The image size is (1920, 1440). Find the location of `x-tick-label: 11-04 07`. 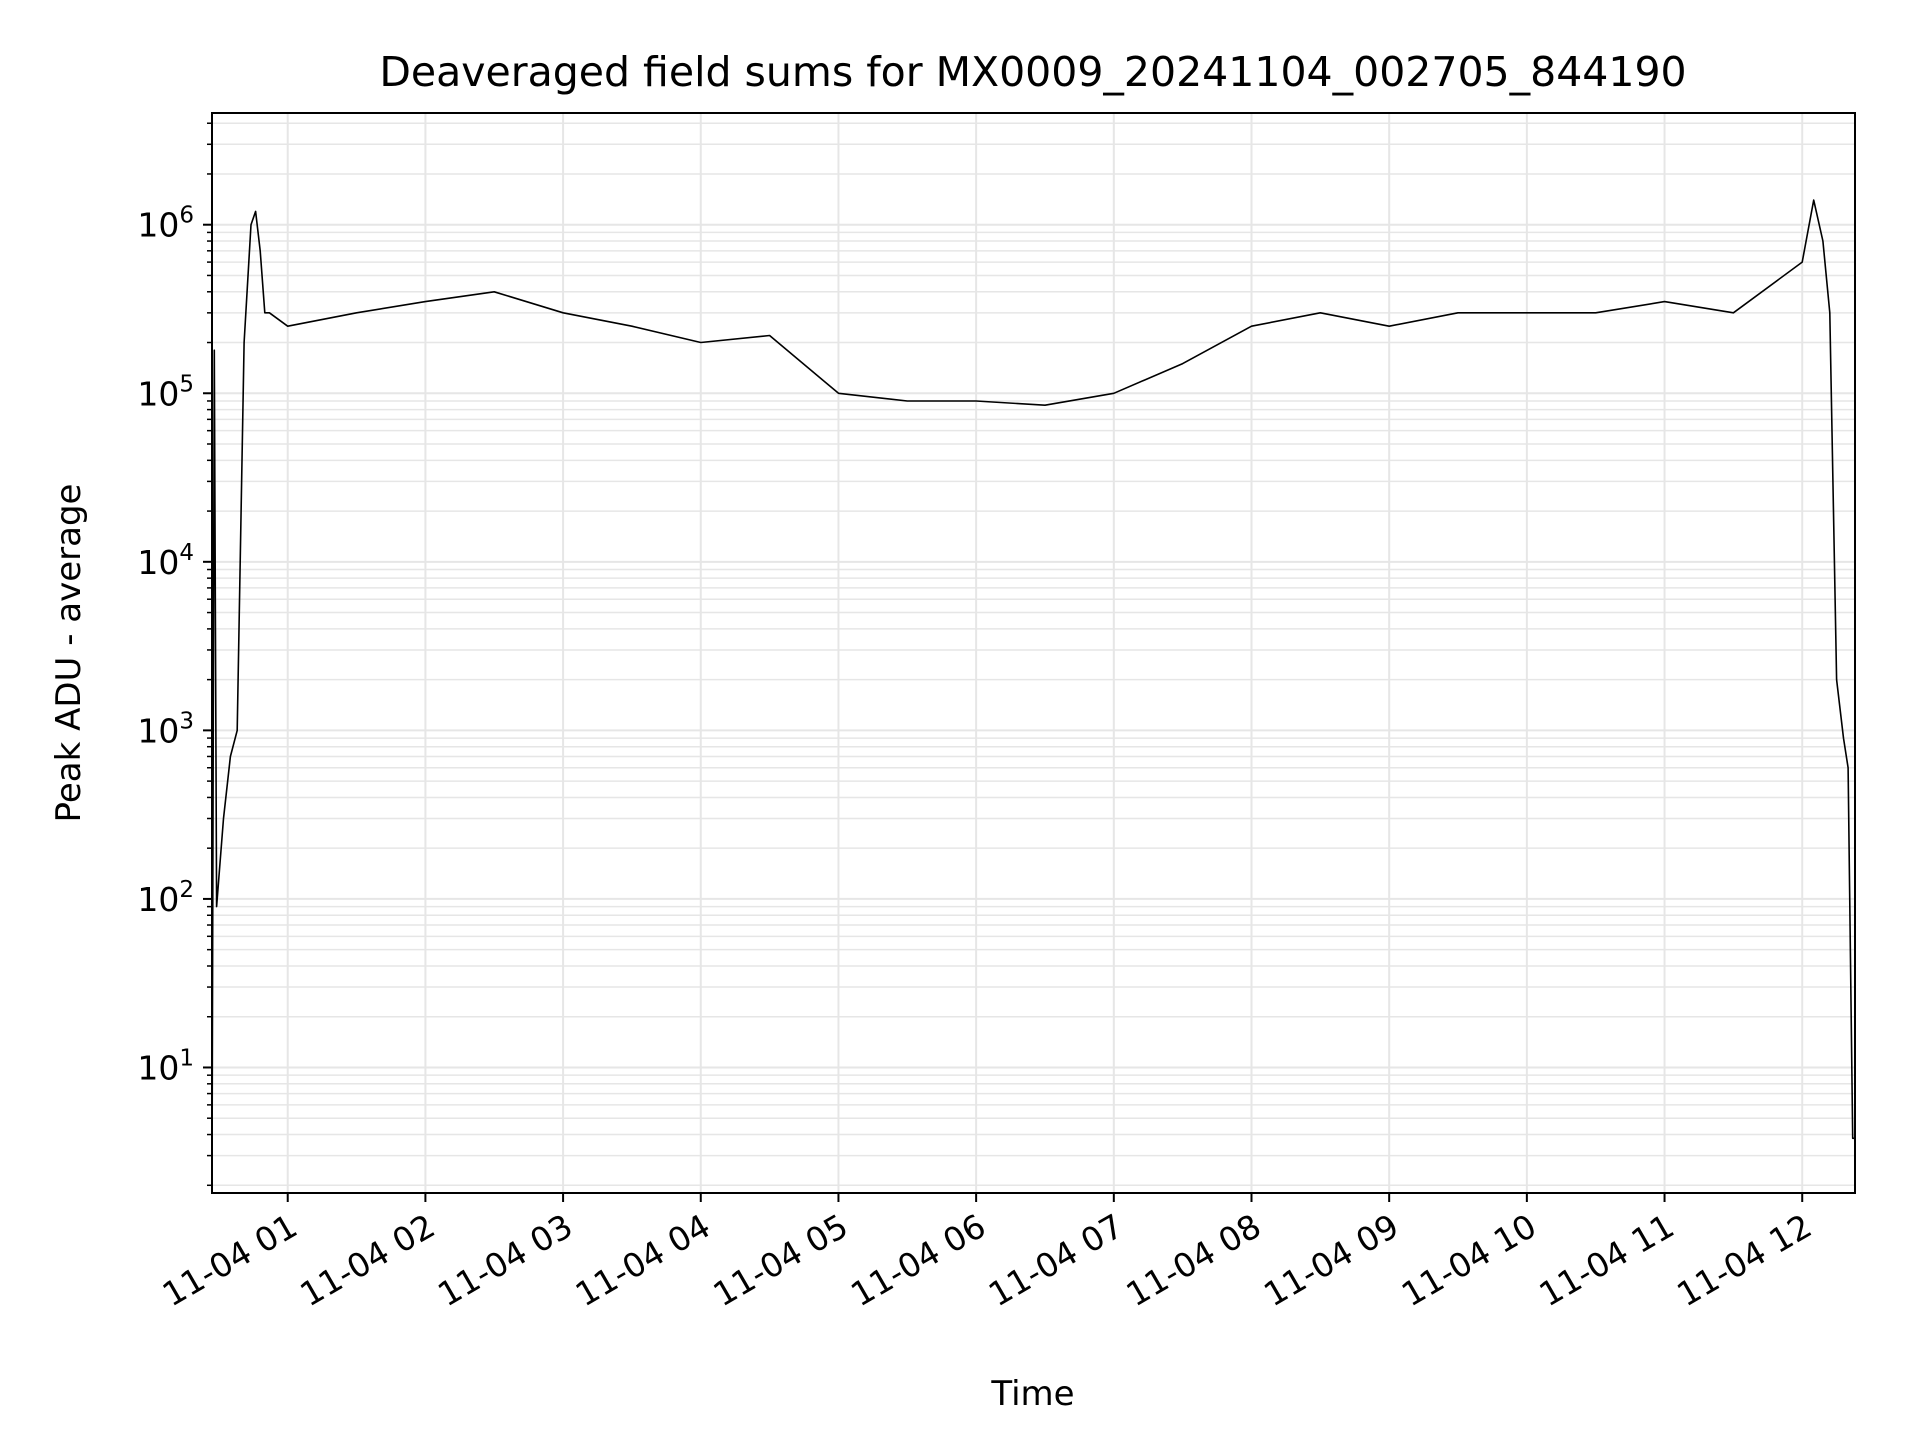

x-tick-label: 11-04 07 is located at coordinates (1056, 1260).